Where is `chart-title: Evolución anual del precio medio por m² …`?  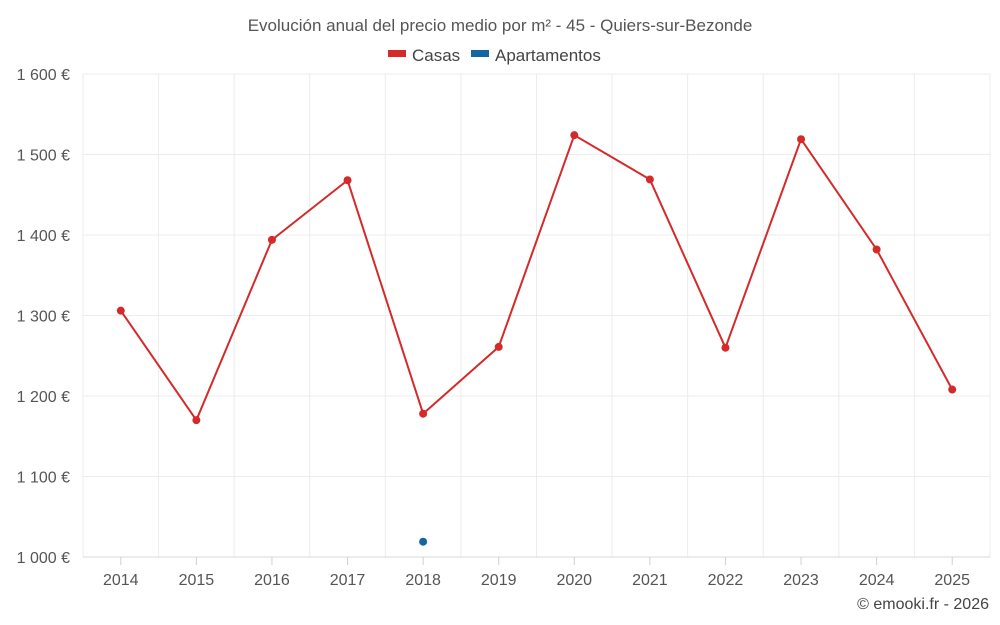
chart-title: Evolución anual del precio medio por m² … is located at coordinates (500, 25).